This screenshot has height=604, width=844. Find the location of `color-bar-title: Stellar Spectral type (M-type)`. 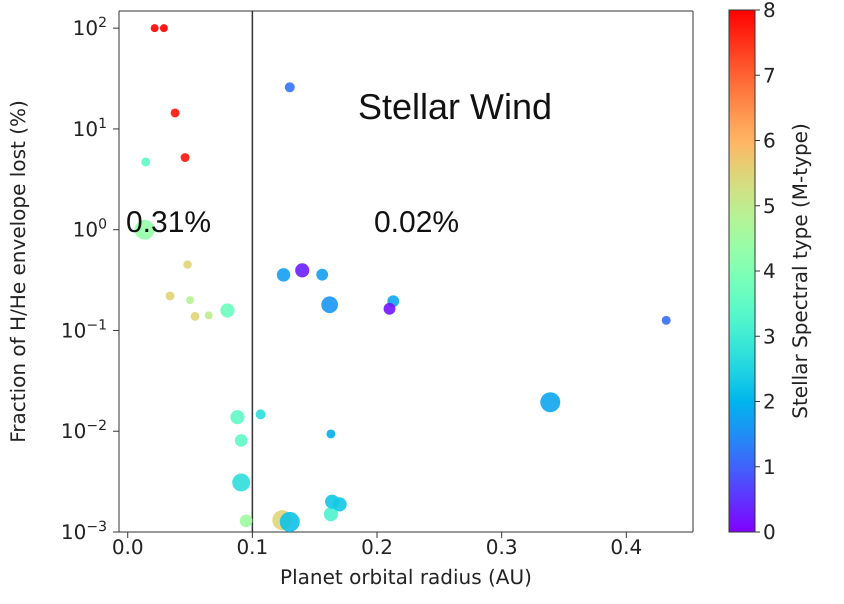

color-bar-title: Stellar Spectral type (M-type) is located at coordinates (800, 271).